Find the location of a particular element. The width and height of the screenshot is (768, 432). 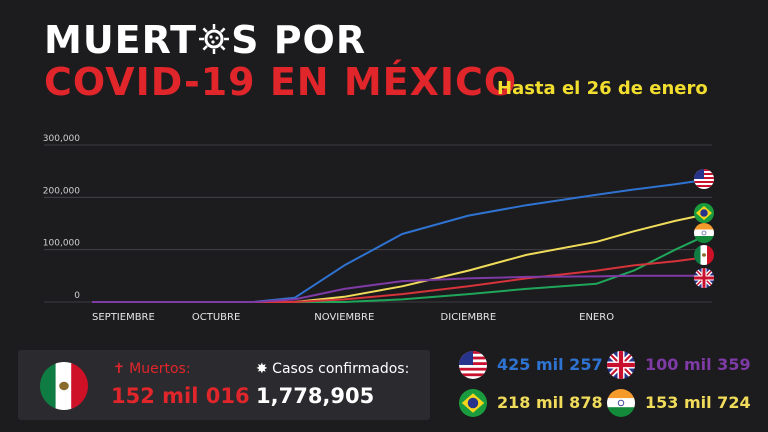

brazil-flag-icon is located at coordinates (473, 403).